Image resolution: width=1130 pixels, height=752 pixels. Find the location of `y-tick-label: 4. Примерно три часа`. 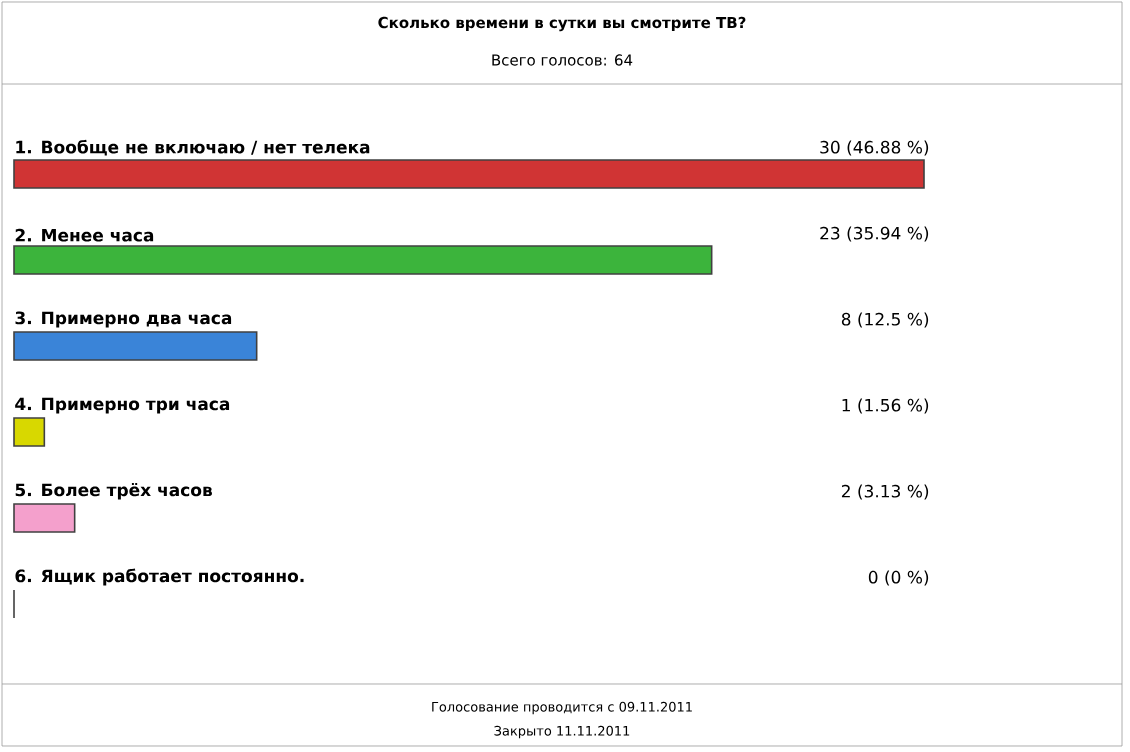

y-tick-label: 4. Примерно три часа is located at coordinates (122, 405).